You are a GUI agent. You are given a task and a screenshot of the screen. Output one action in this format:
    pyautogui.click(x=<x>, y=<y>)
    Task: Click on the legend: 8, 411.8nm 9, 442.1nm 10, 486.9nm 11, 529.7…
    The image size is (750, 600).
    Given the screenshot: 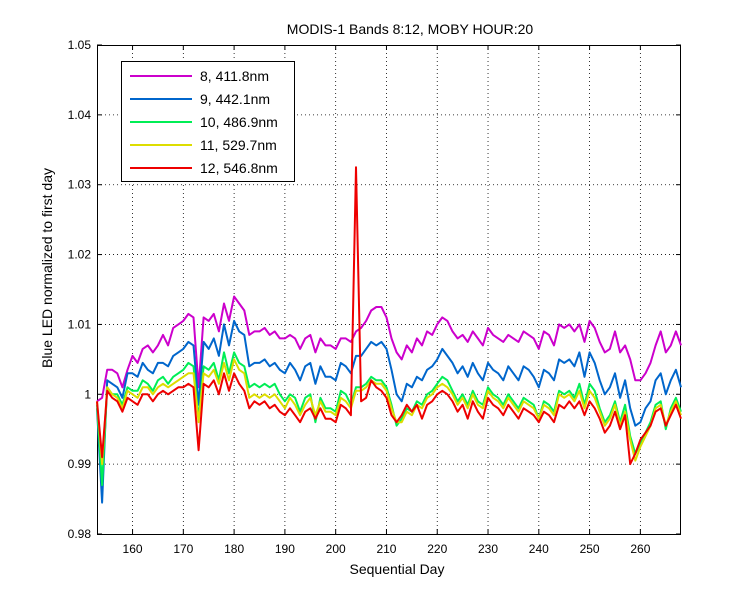 What is the action you would take?
    pyautogui.click(x=208, y=121)
    